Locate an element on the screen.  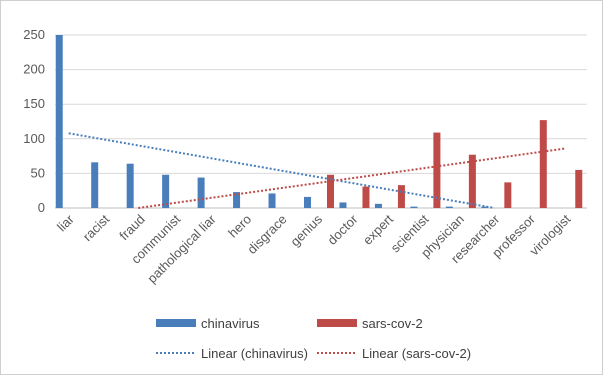
y-tick-label: 250 is located at coordinates (34, 34).